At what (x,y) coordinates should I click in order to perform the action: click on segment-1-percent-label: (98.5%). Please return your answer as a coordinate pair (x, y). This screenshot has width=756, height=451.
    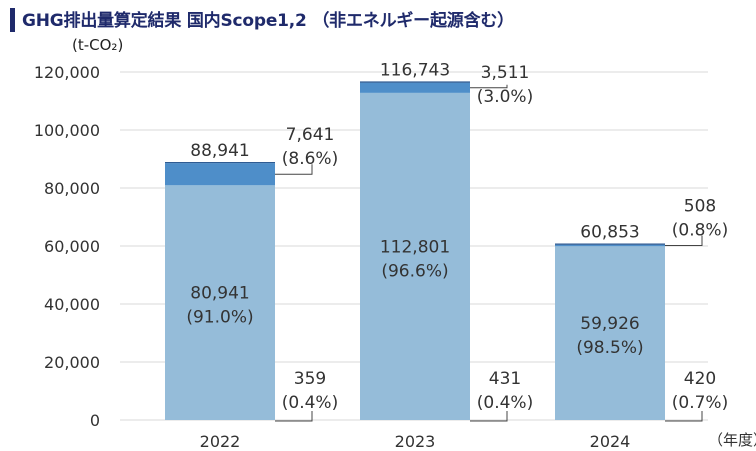
    Looking at the image, I should click on (609, 348).